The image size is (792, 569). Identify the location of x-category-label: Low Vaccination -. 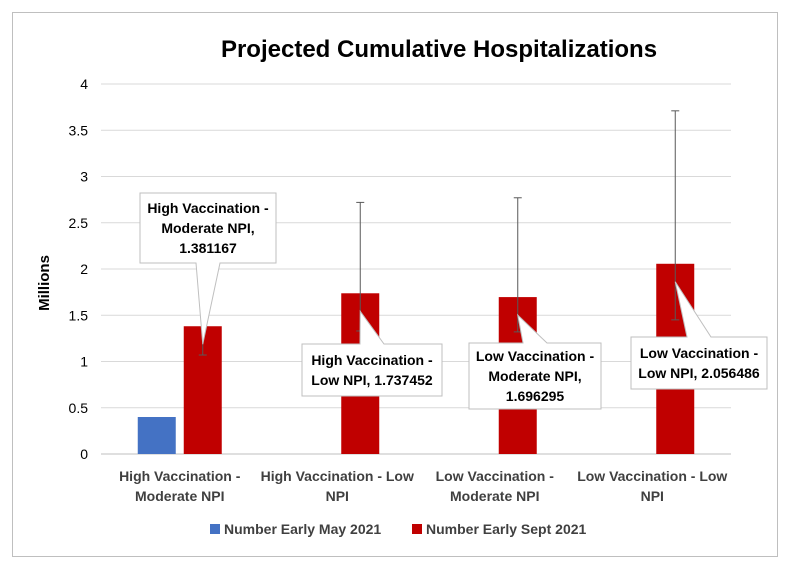
(495, 476).